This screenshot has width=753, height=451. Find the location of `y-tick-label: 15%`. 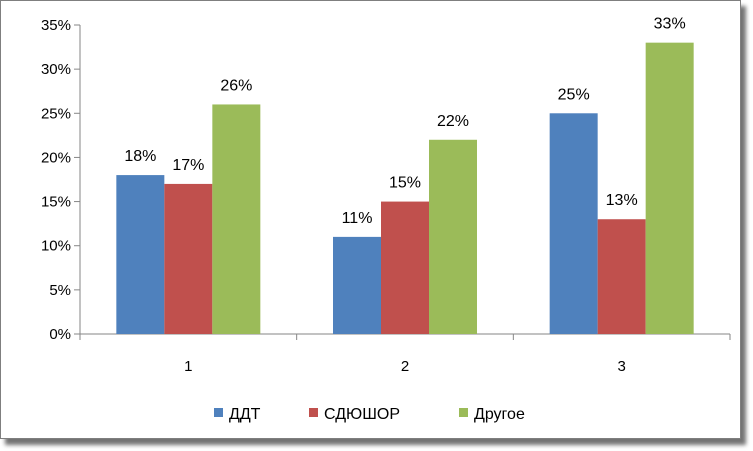

y-tick-label: 15% is located at coordinates (56, 202).